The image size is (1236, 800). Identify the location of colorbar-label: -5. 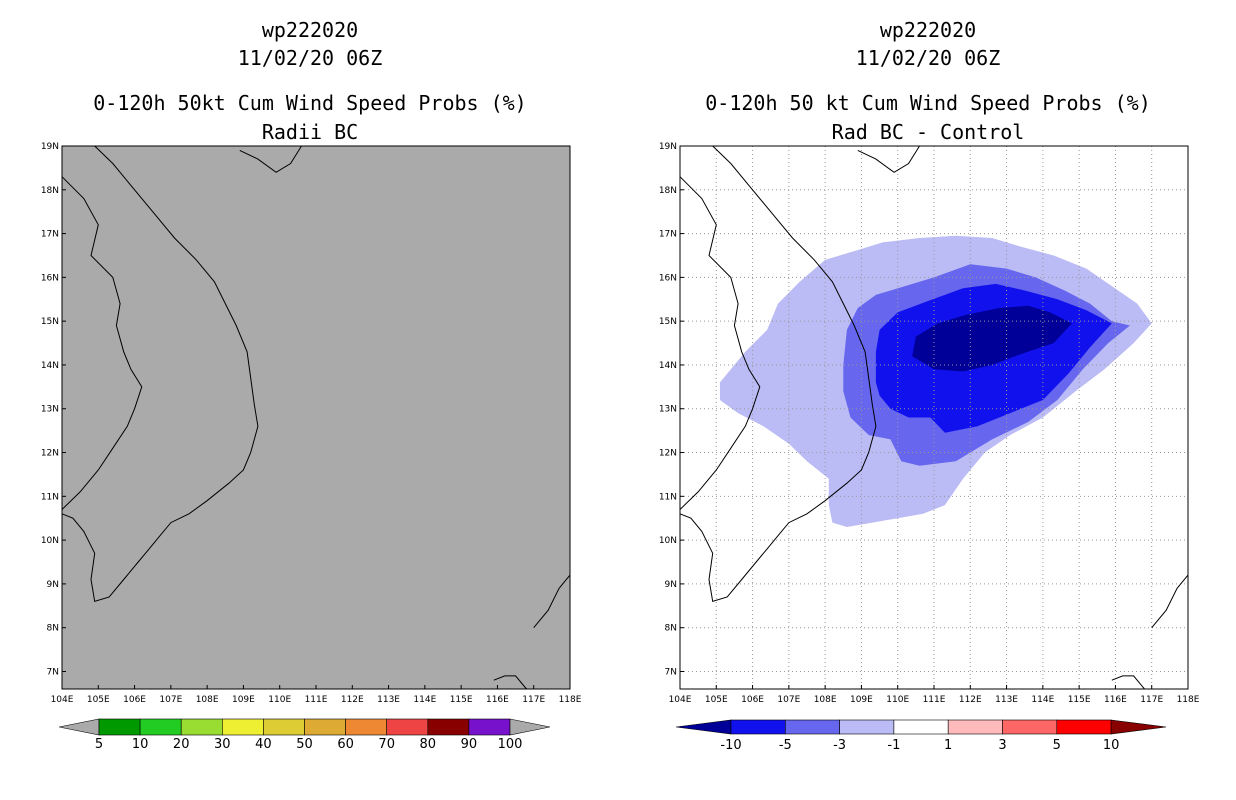
(785, 745).